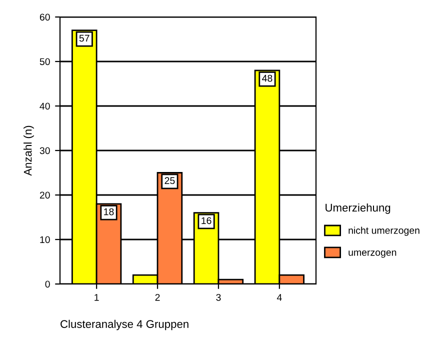  Describe the element at coordinates (124, 325) in the screenshot. I see `x-axis-title: Clusteranalyse 4 Gruppen` at that location.